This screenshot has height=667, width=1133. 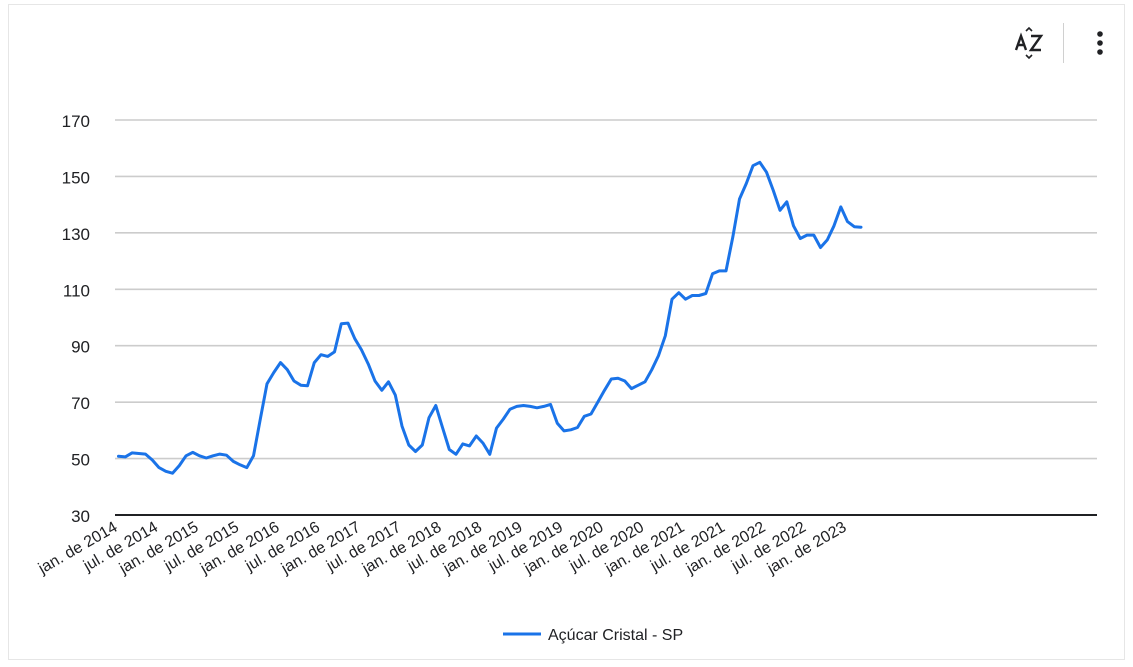 What do you see at coordinates (76, 290) in the screenshot?
I see `y-tick-label: 110` at bounding box center [76, 290].